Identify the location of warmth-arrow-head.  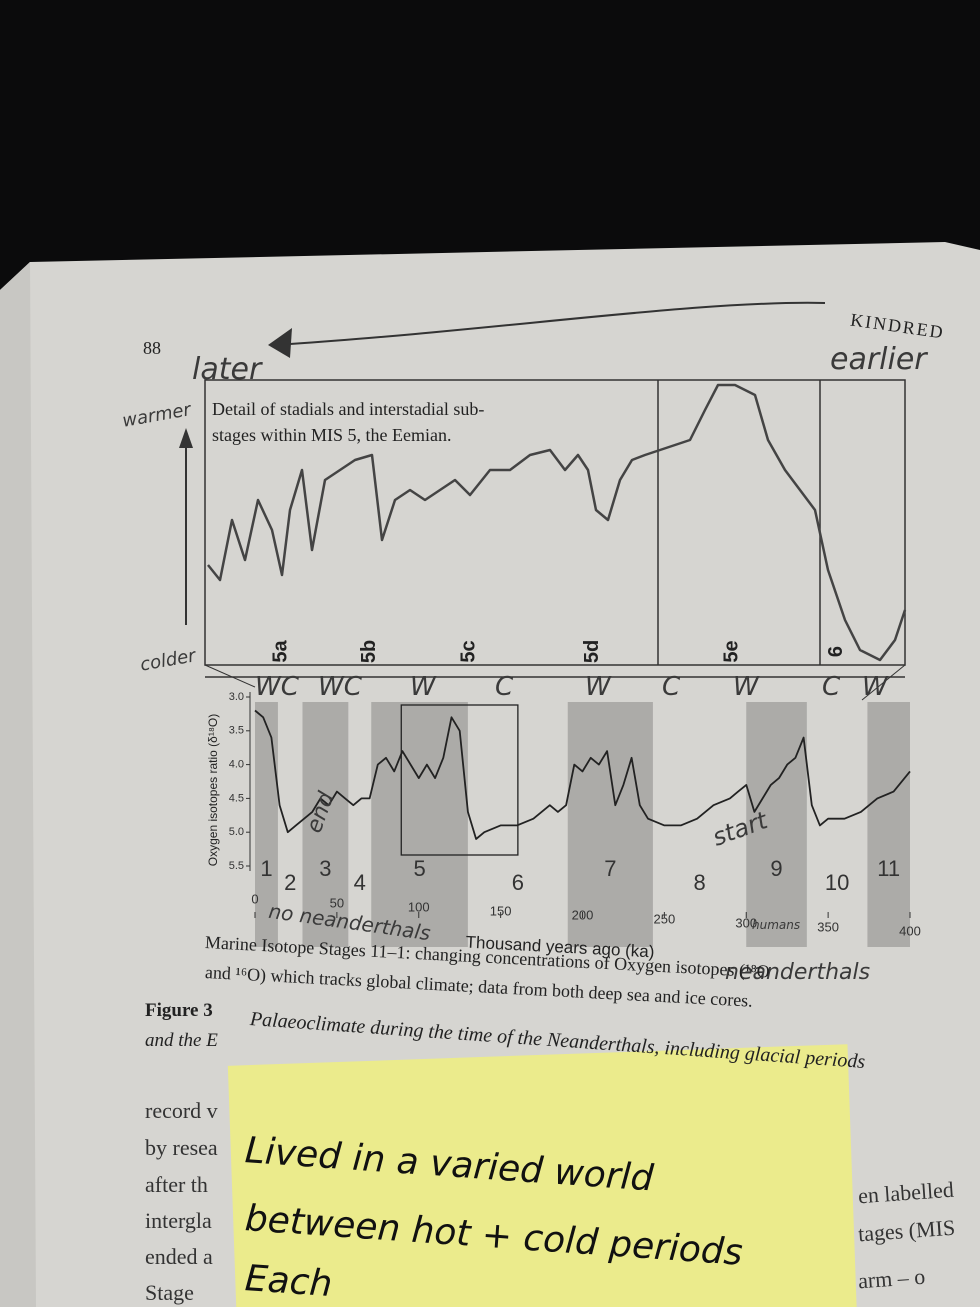
(186, 438).